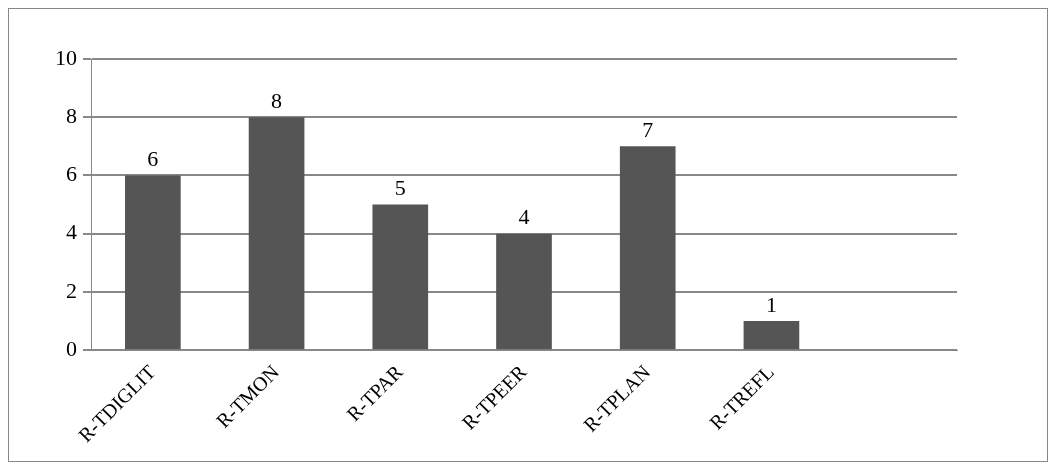 Image resolution: width=1056 pixels, height=470 pixels. Describe the element at coordinates (71, 116) in the screenshot. I see `y-tick-label: 8` at that location.